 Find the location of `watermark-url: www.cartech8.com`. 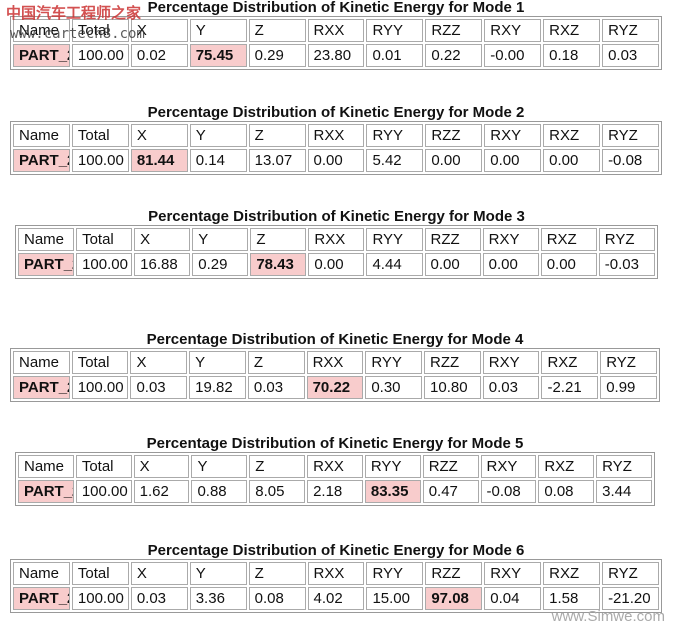

watermark-url: www.cartech8.com is located at coordinates (77, 34).